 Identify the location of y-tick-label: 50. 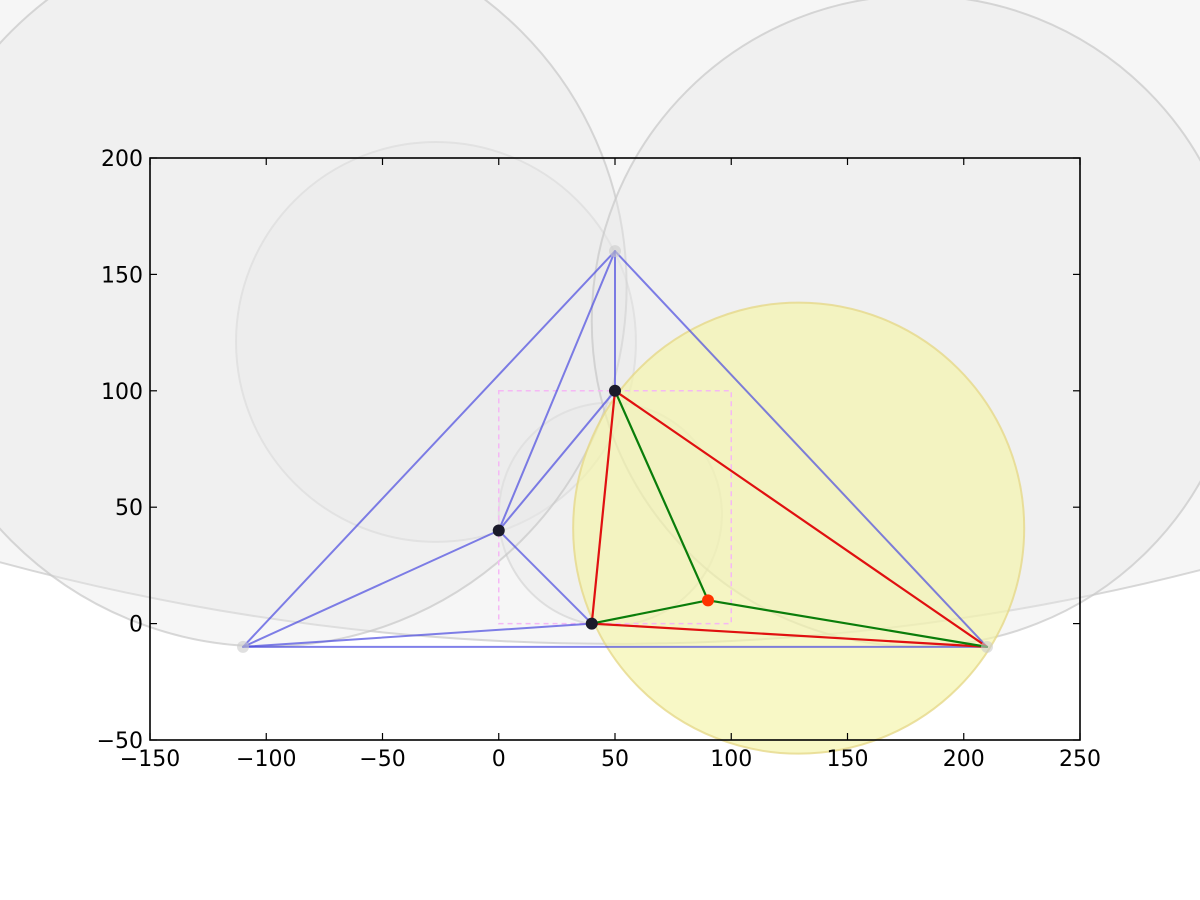
(129, 508).